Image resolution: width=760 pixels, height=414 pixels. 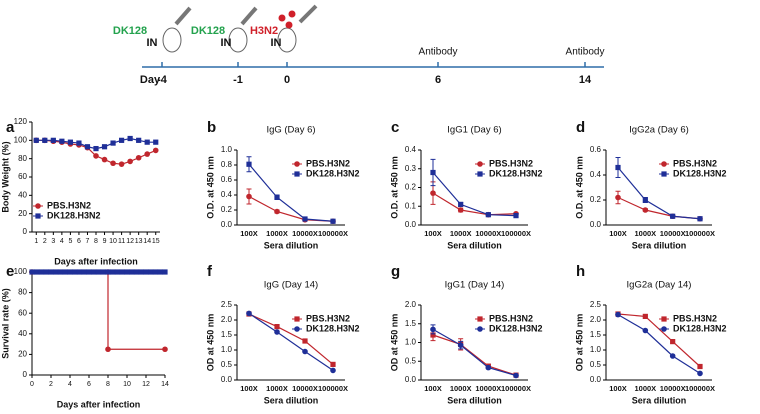 What do you see at coordinates (162, 80) in the screenshot?
I see `timeline-tick-label: -4` at bounding box center [162, 80].